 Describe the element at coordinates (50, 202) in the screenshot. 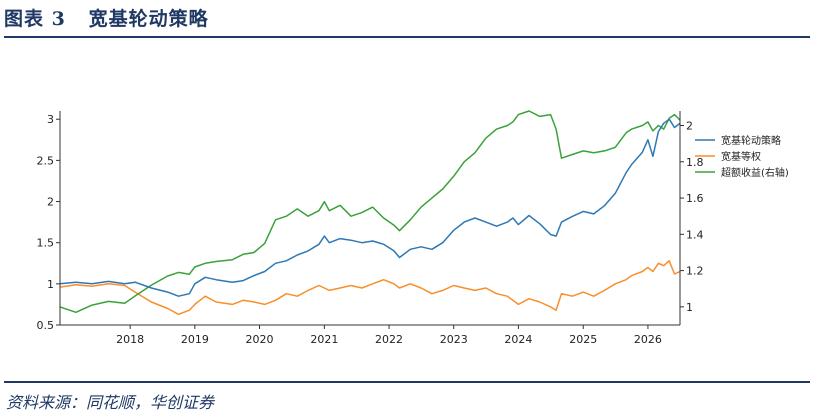

I see `left-tick-label: 2` at that location.